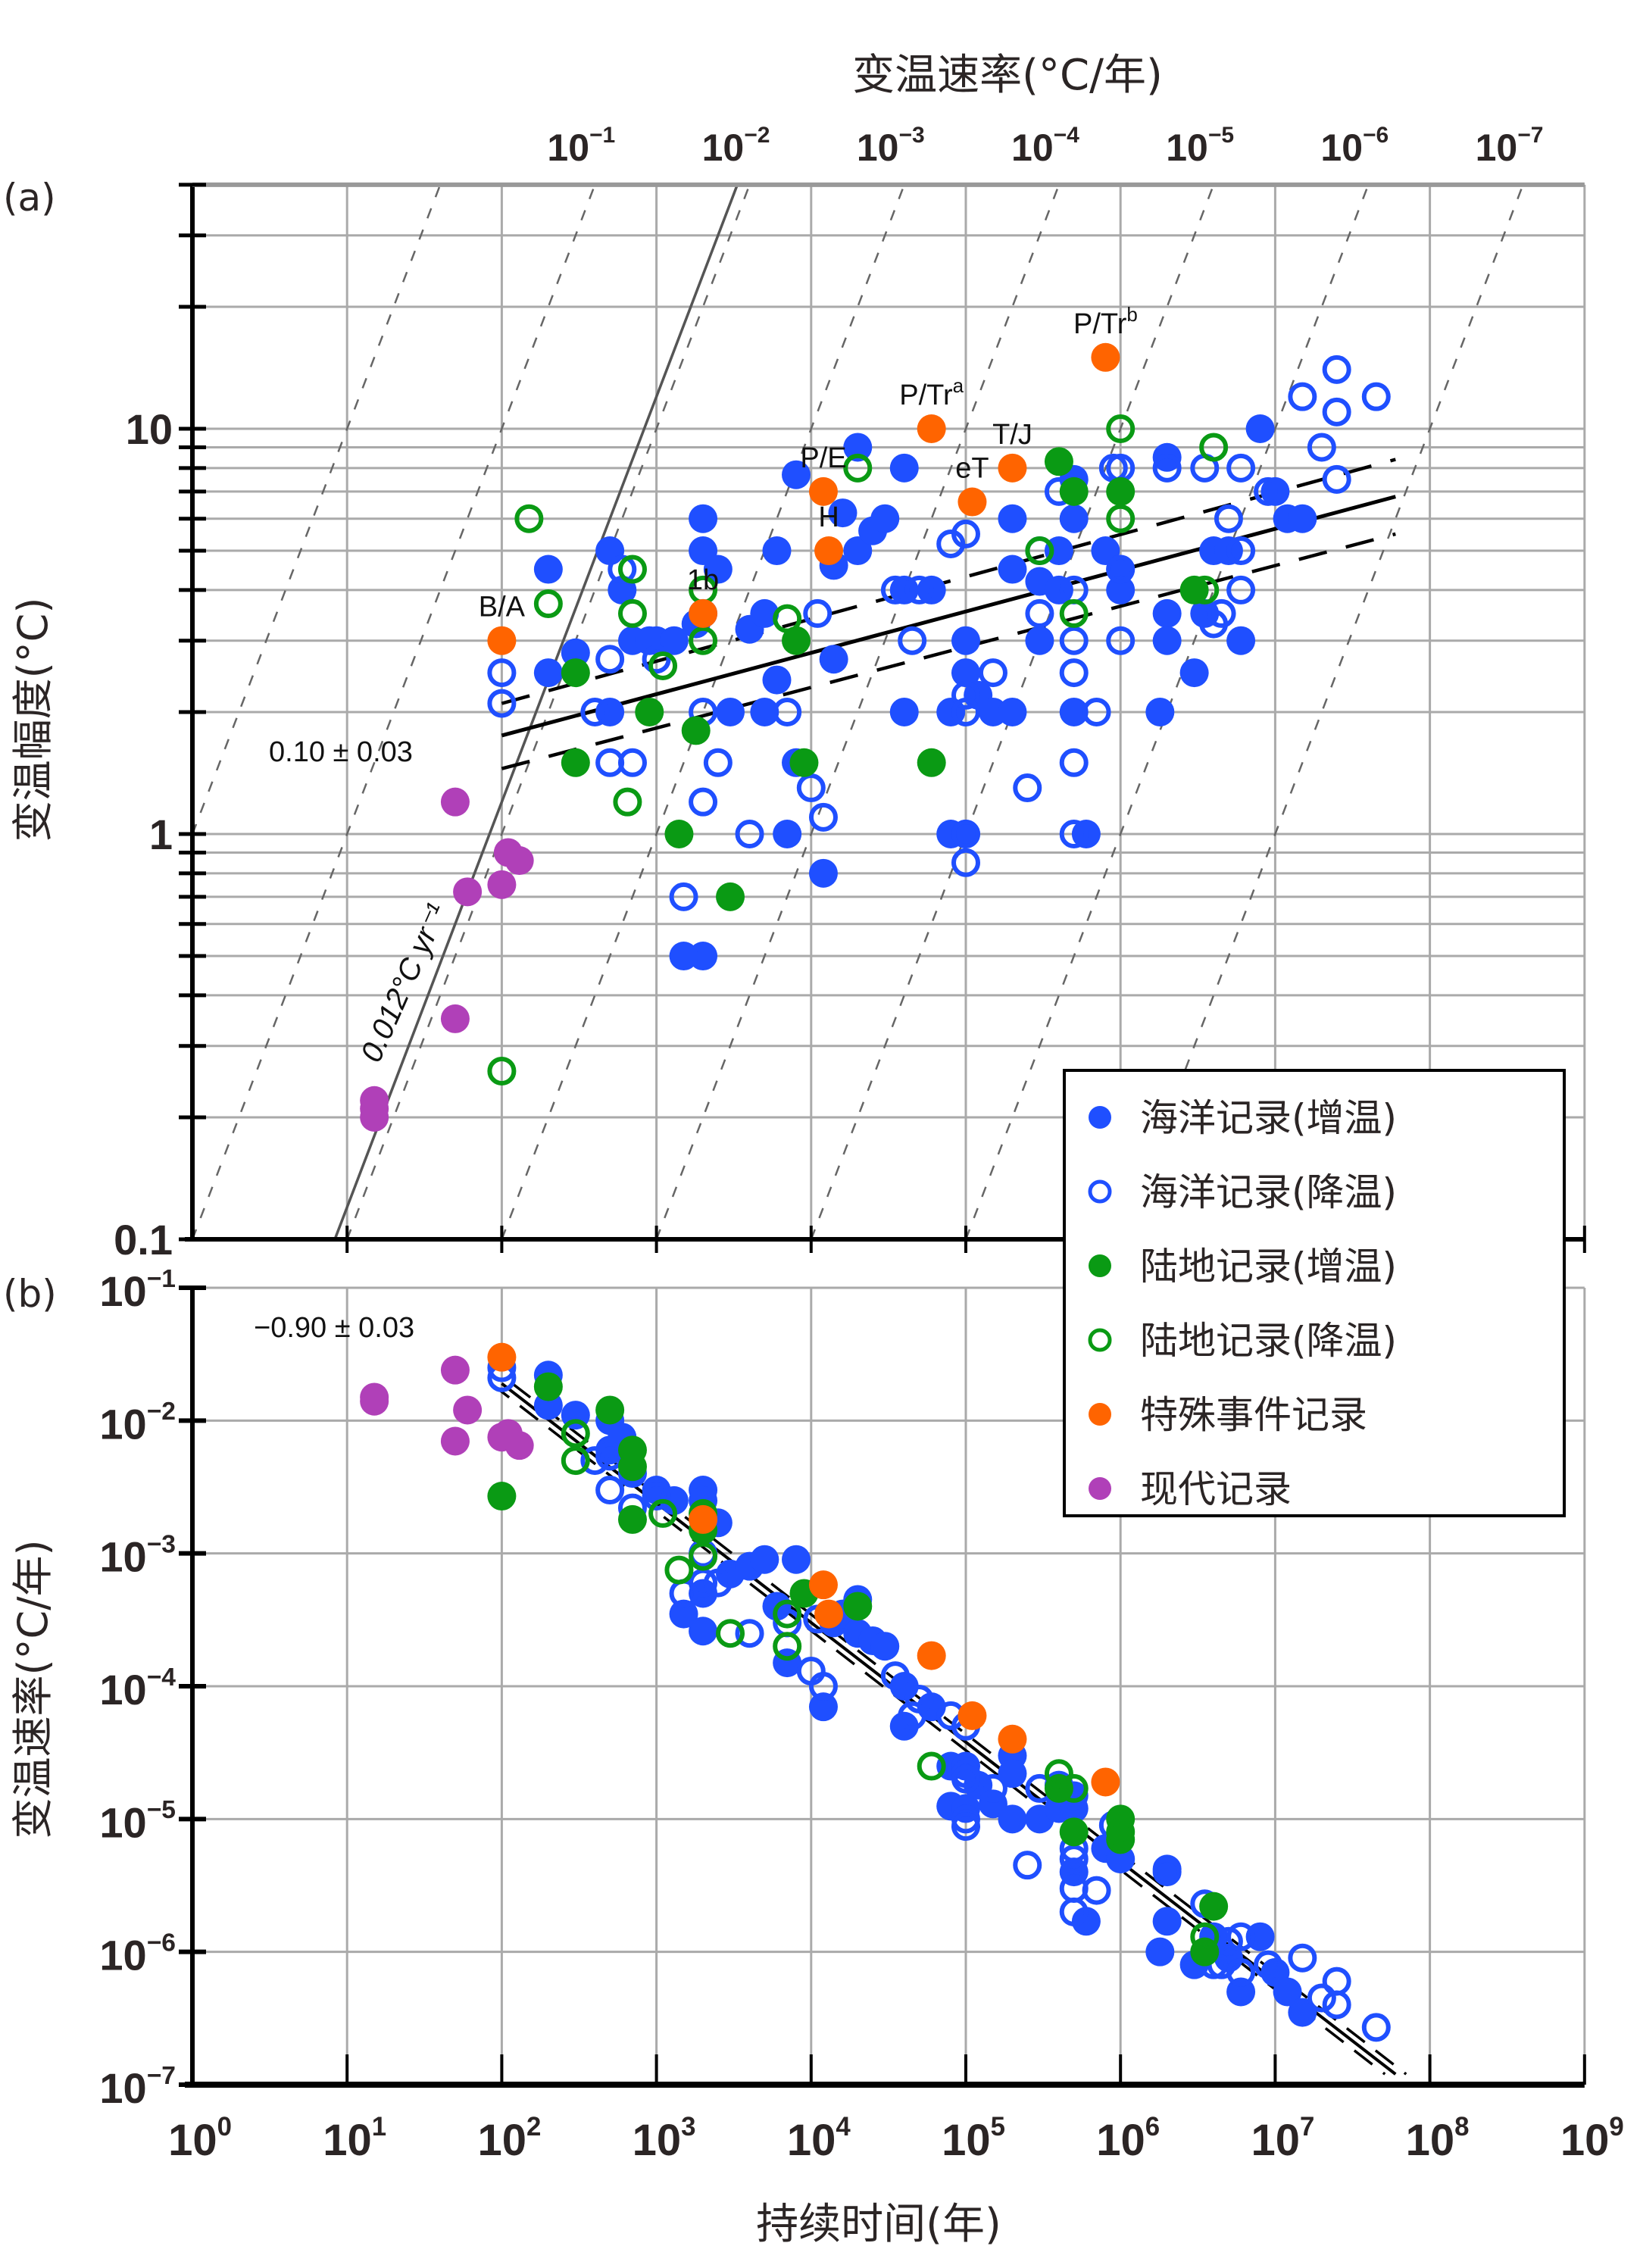  Describe the element at coordinates (1354, 146) in the screenshot. I see `rate-tick-label: 10⁻⁶` at that location.